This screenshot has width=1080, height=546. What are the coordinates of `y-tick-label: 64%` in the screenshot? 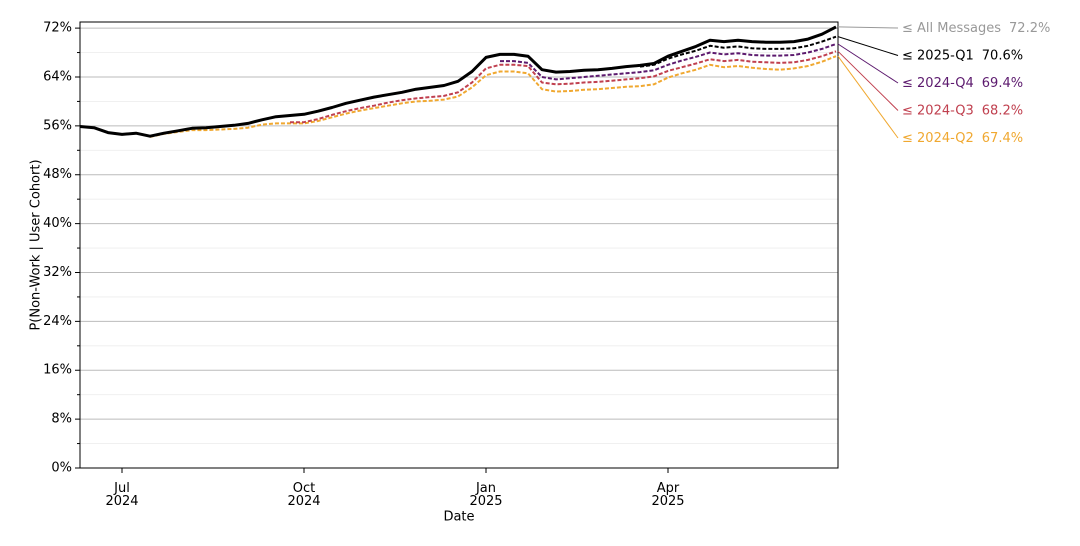 It's located at (57, 76).